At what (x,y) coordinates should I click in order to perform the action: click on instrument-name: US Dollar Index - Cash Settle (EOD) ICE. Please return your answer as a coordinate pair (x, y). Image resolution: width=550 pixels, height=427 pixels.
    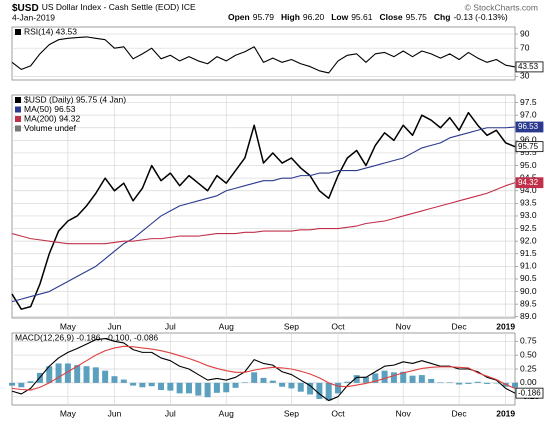
    Looking at the image, I should click on (119, 7).